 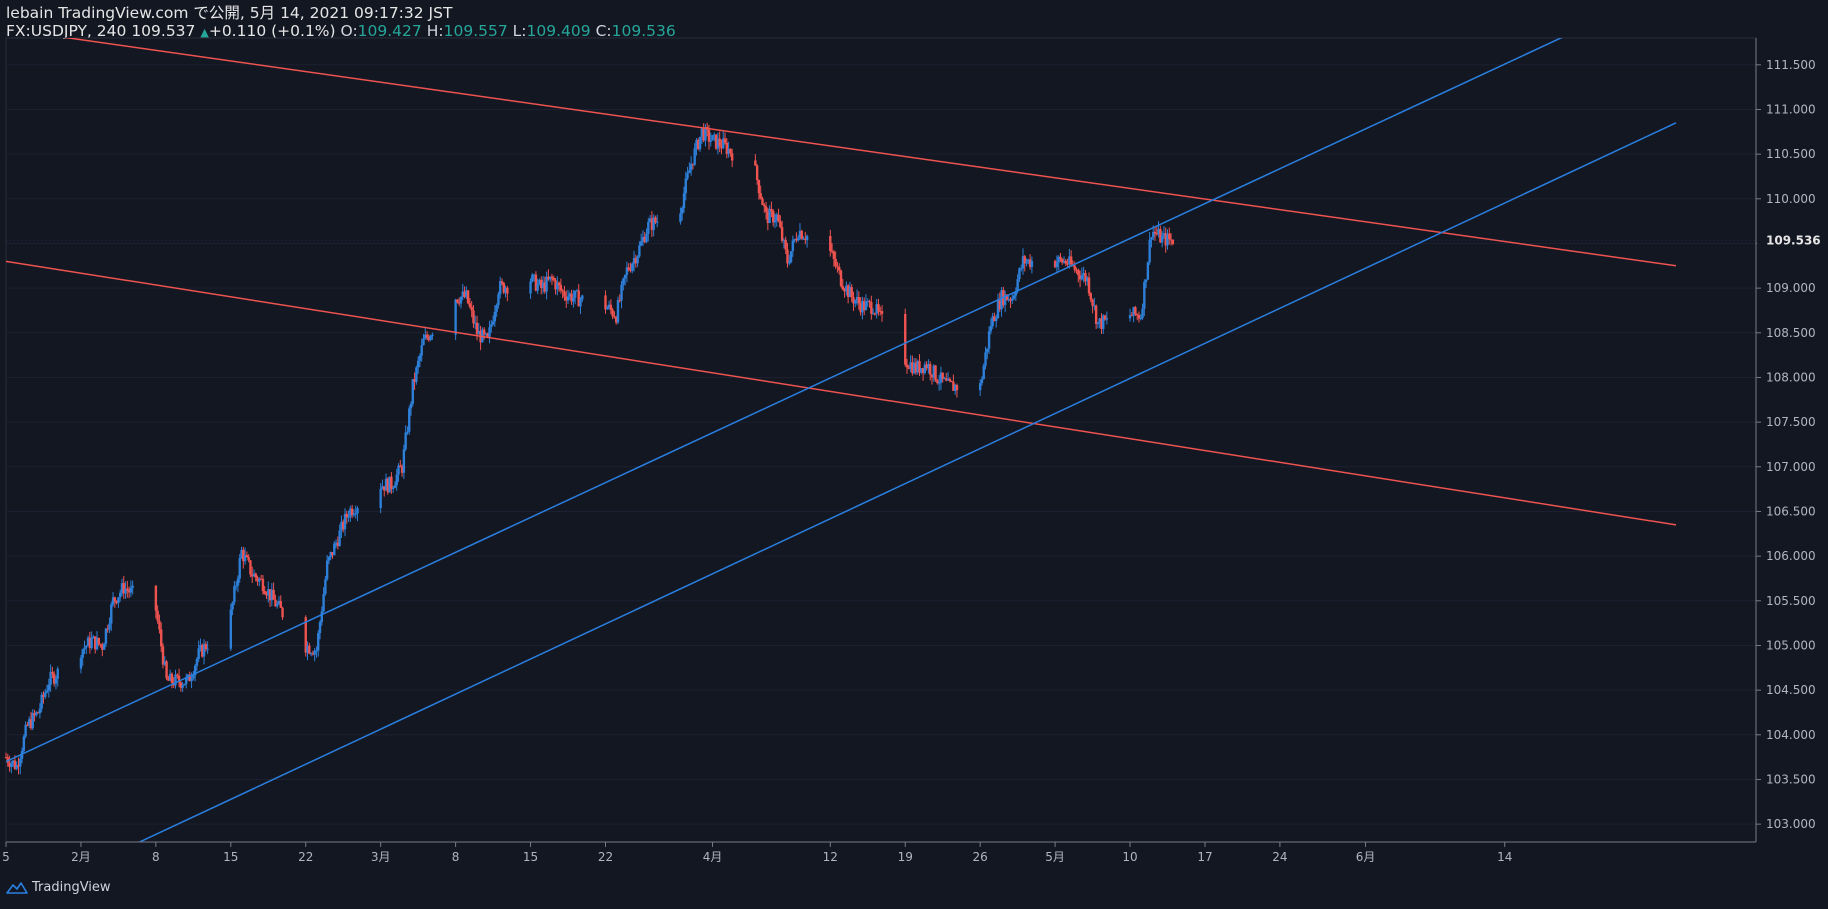 What do you see at coordinates (1791, 109) in the screenshot?
I see `y-tick-label: 111.000` at bounding box center [1791, 109].